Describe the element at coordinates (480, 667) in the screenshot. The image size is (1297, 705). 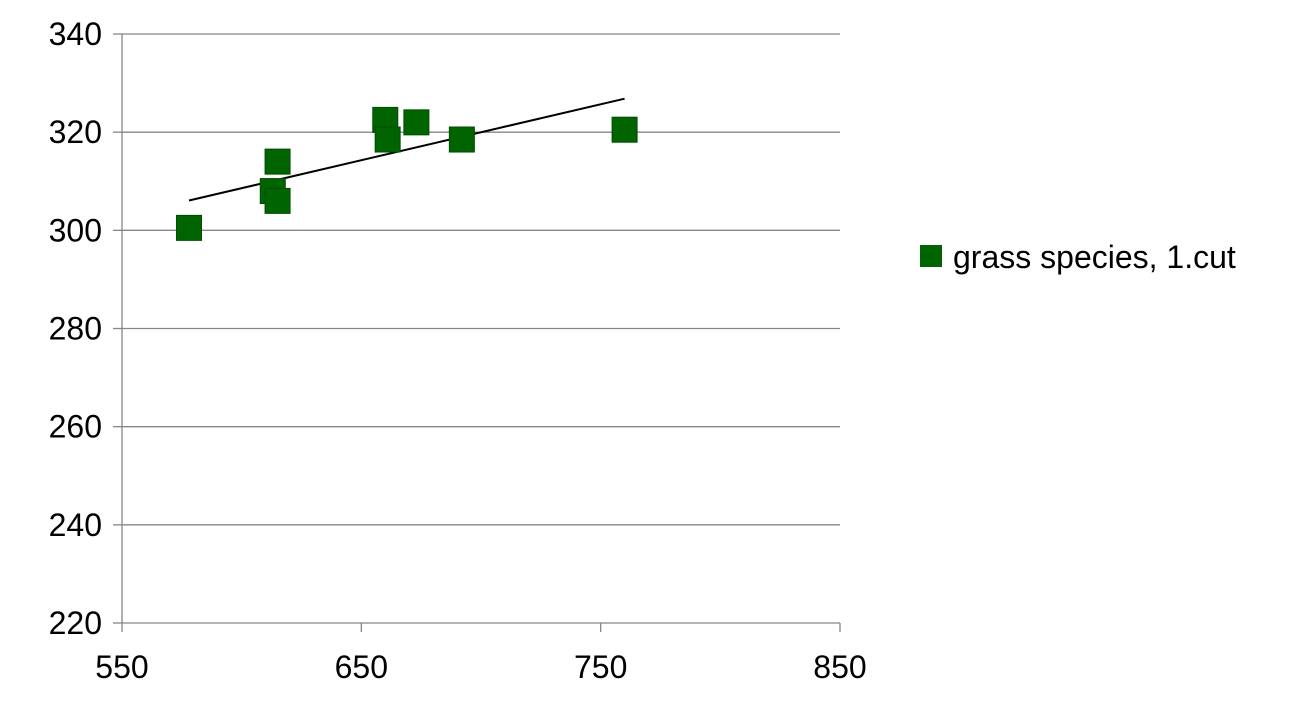
I see `x-tick-labels: 550 650 750 850` at that location.